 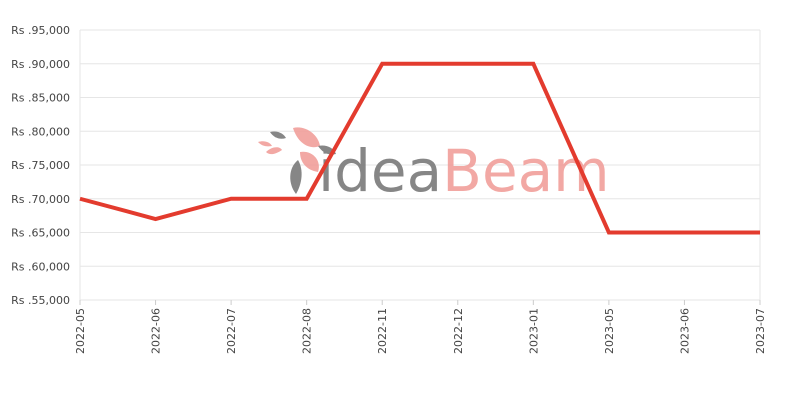 I want to click on y-tick-label: Rs .60,000, so click(x=40, y=266).